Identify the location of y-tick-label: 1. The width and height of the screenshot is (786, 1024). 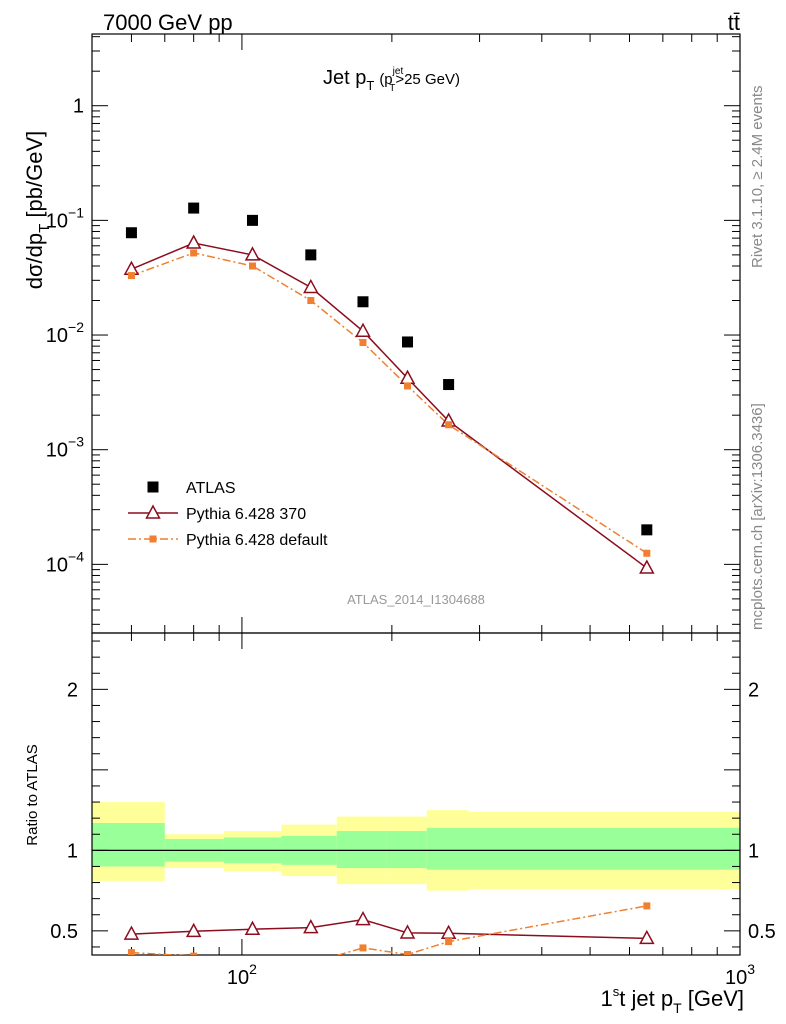
(78, 107).